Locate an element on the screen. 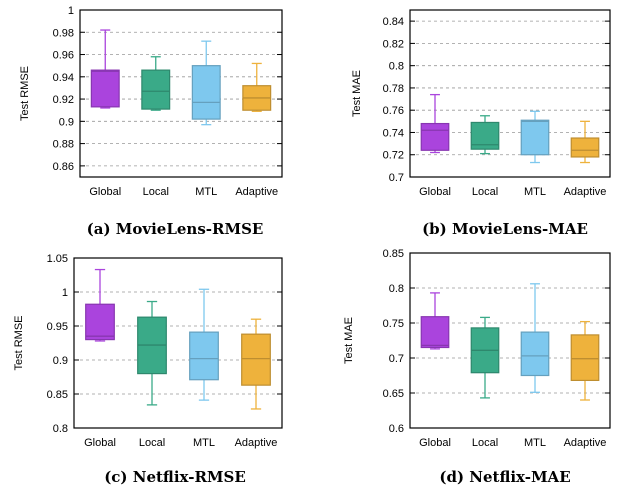 The height and width of the screenshot is (493, 634). y-tick-label: 0.65 is located at coordinates (393, 394).